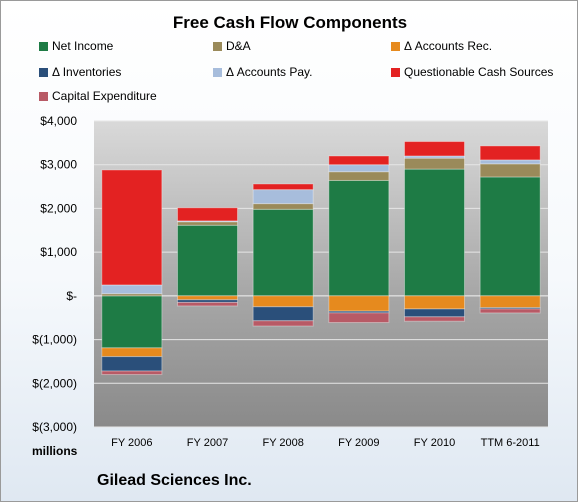 The image size is (578, 502). Describe the element at coordinates (87, 72) in the screenshot. I see `legend-label: Δ Inventories` at that location.